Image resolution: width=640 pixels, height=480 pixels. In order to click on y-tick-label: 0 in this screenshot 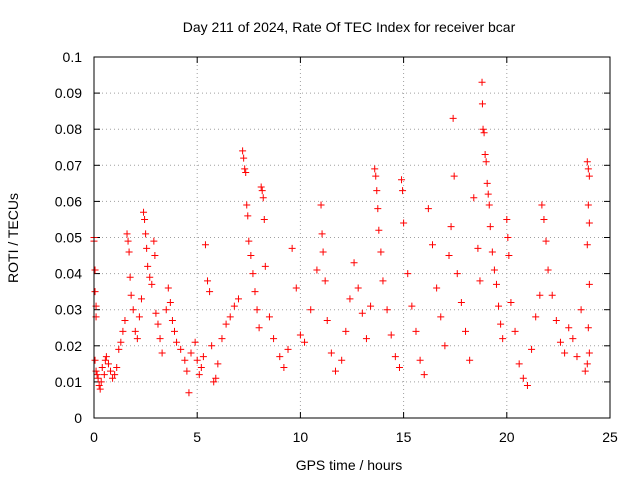, I will do `click(78, 418)`.